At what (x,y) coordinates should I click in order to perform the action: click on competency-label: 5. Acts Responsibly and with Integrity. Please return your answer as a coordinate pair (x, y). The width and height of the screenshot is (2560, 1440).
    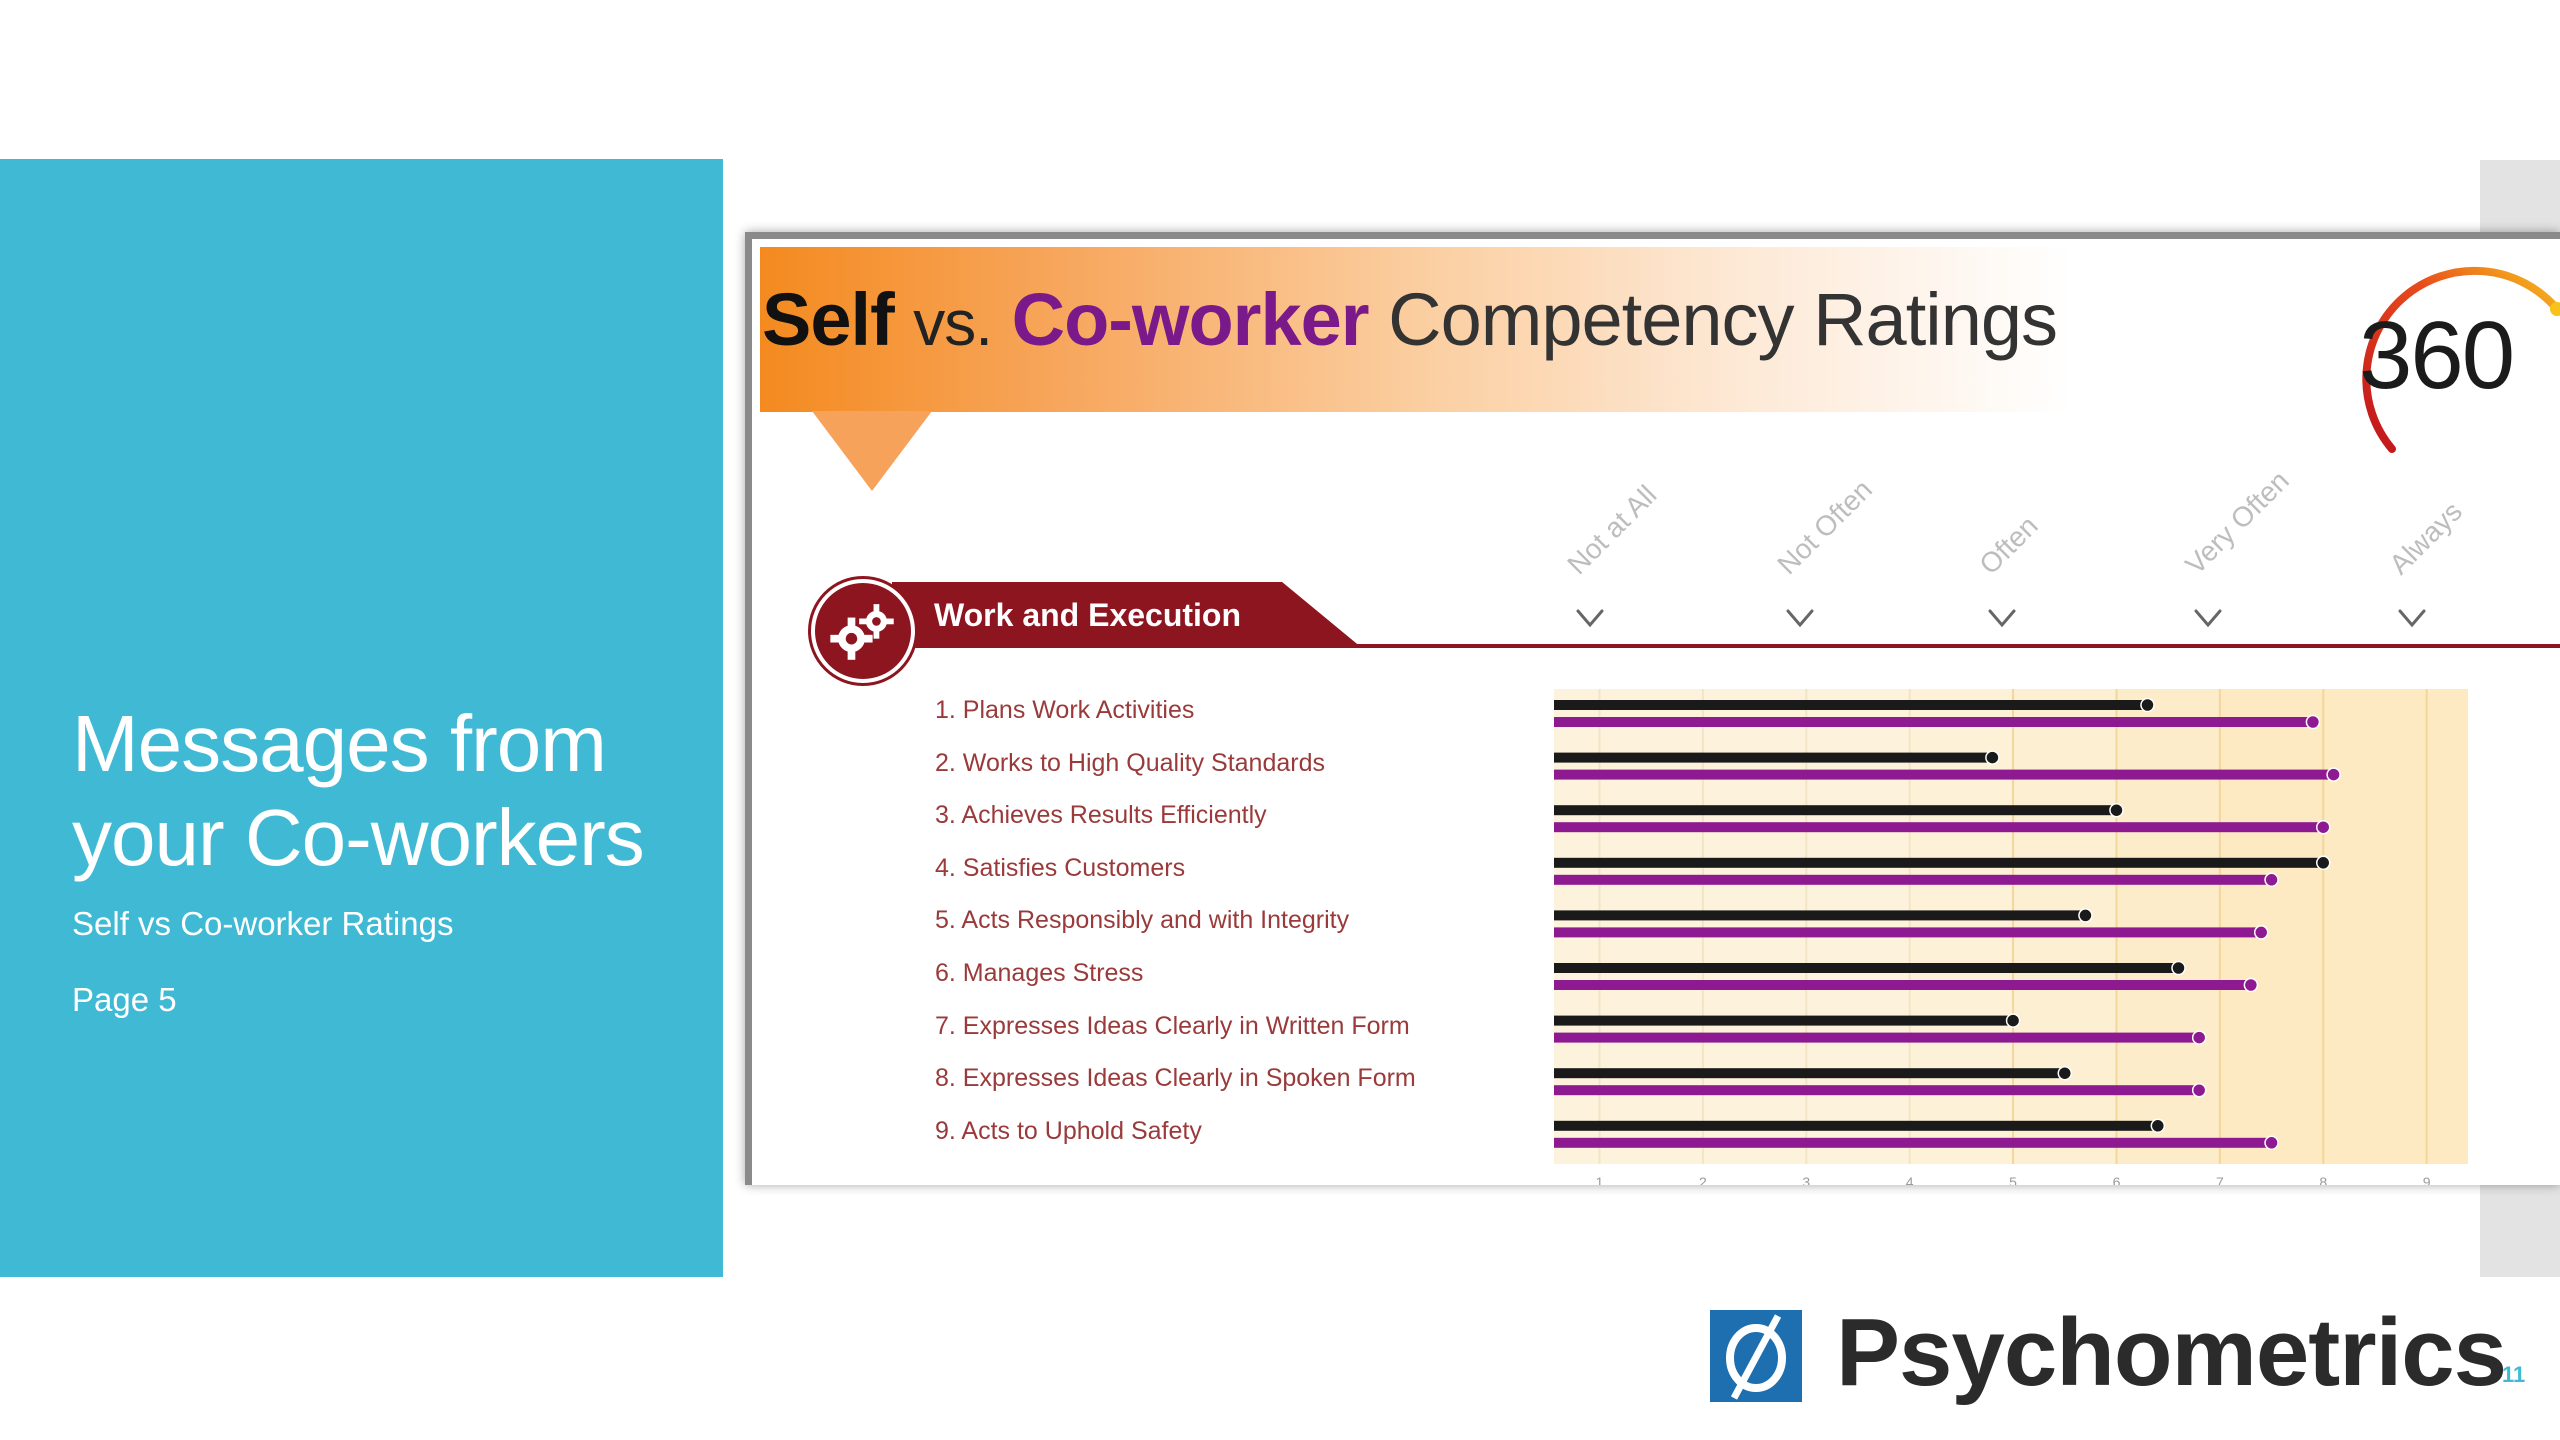
    Looking at the image, I should click on (1142, 920).